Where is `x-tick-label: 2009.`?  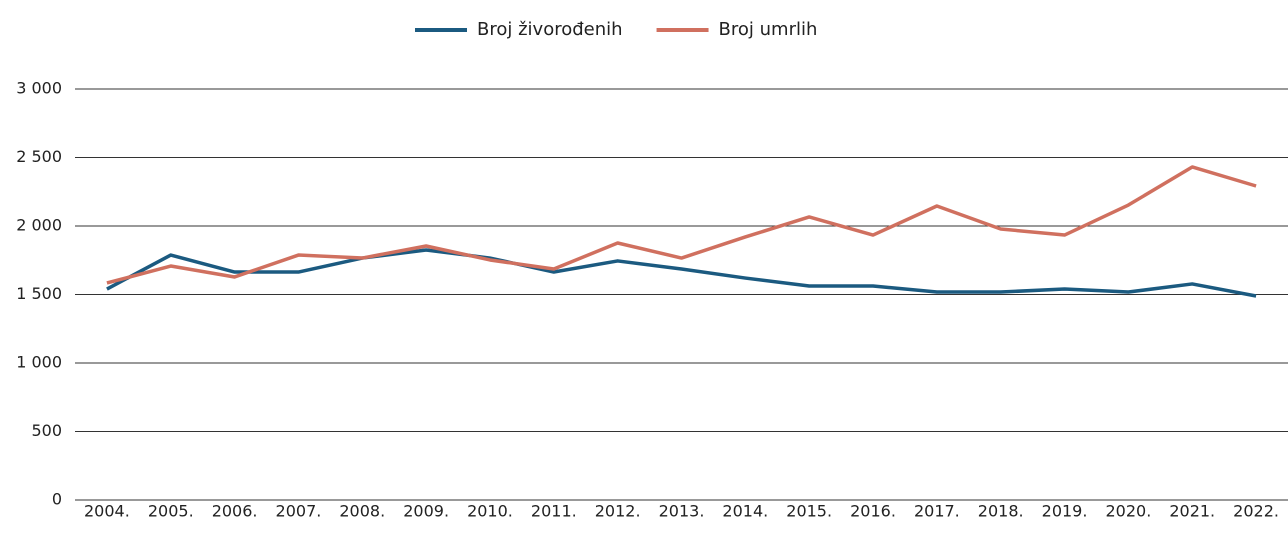
x-tick-label: 2009. is located at coordinates (426, 511).